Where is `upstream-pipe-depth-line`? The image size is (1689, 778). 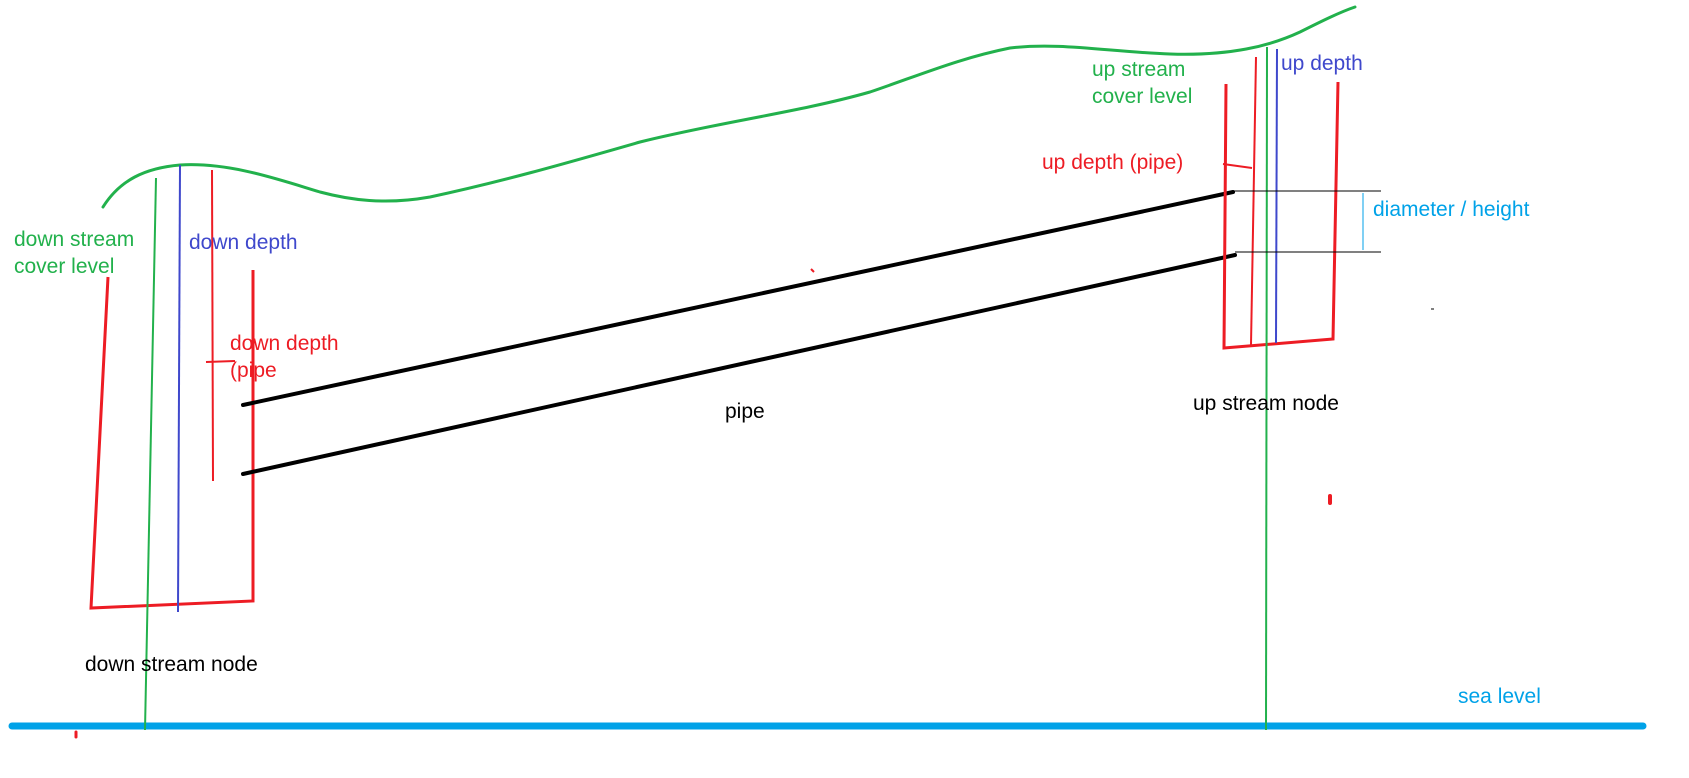
upstream-pipe-depth-line is located at coordinates (1253, 201).